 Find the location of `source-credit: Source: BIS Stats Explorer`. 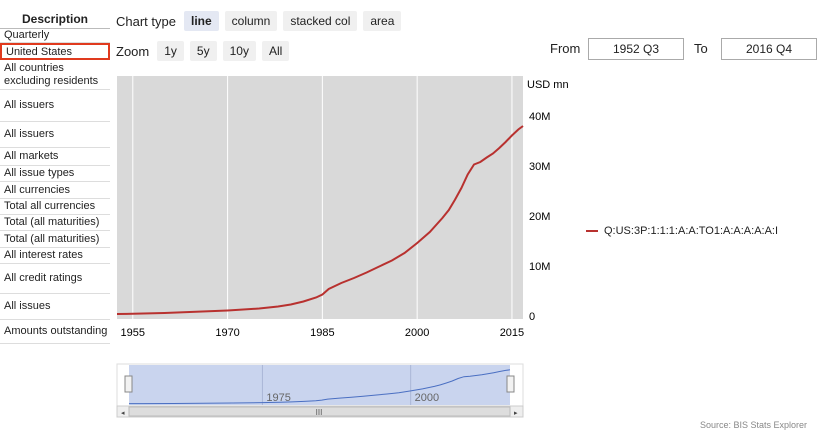

source-credit: Source: BIS Stats Explorer is located at coordinates (753, 425).